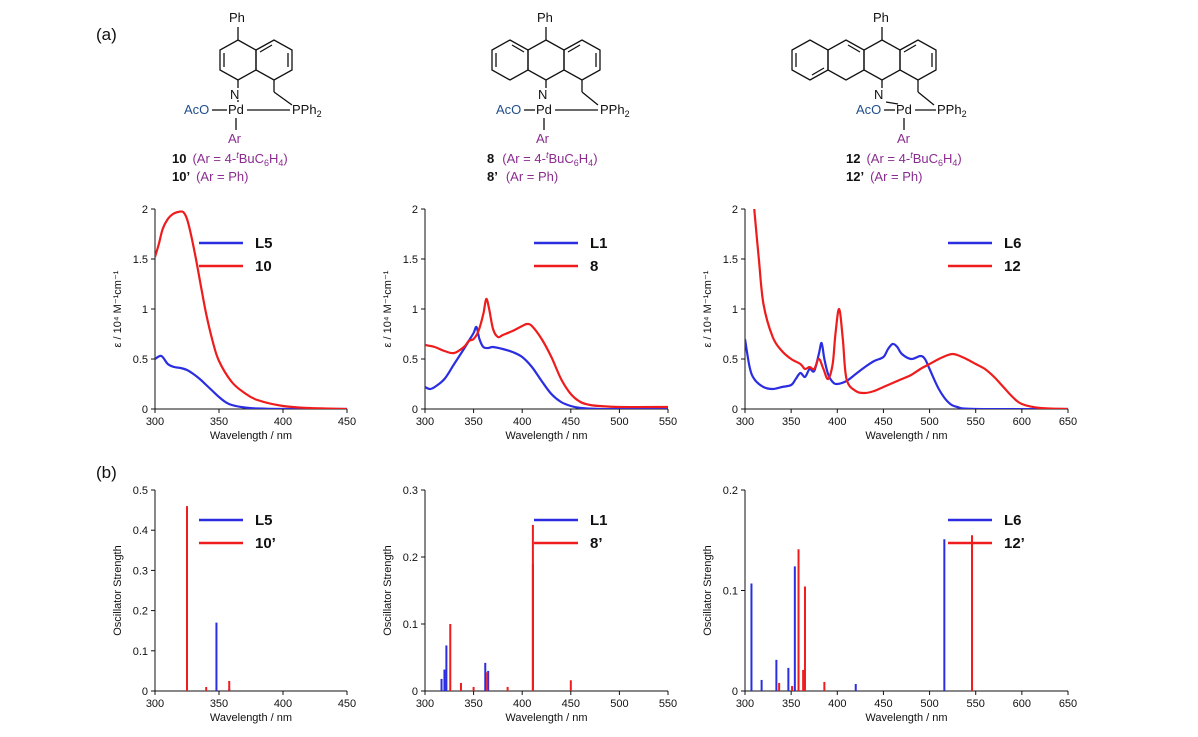  I want to click on caption-8: 8 (Ar = 4-tBuC6H4), so click(542, 159).